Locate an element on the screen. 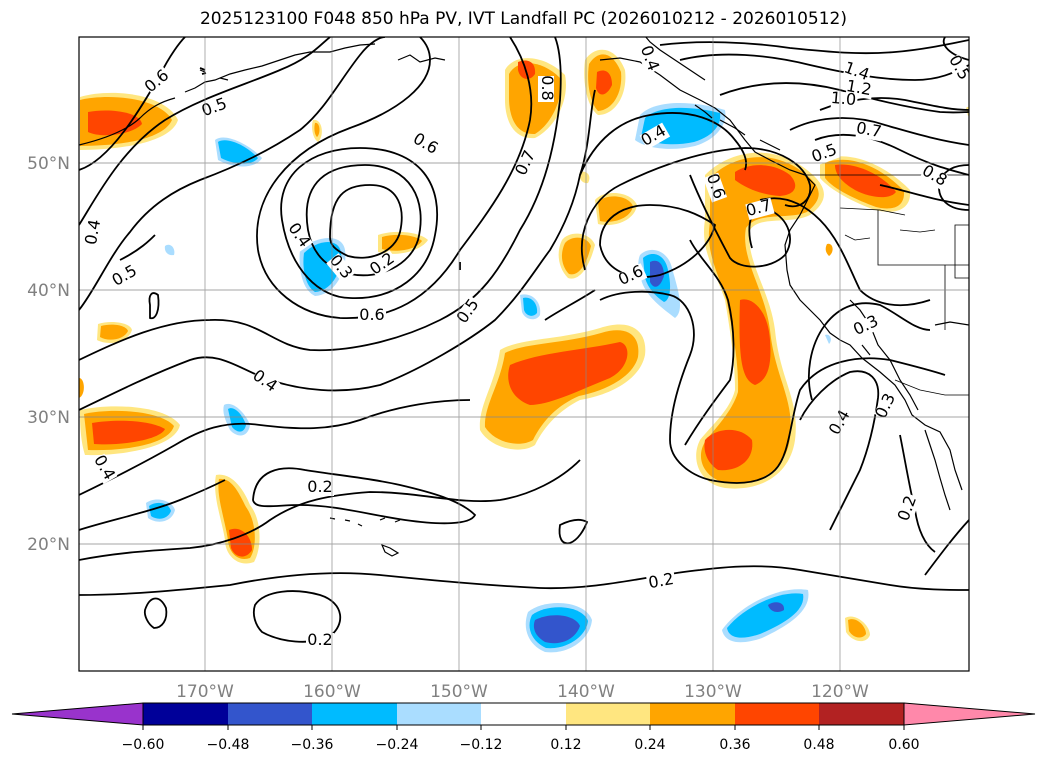  lat-label-30: 30°N is located at coordinates (48, 418).